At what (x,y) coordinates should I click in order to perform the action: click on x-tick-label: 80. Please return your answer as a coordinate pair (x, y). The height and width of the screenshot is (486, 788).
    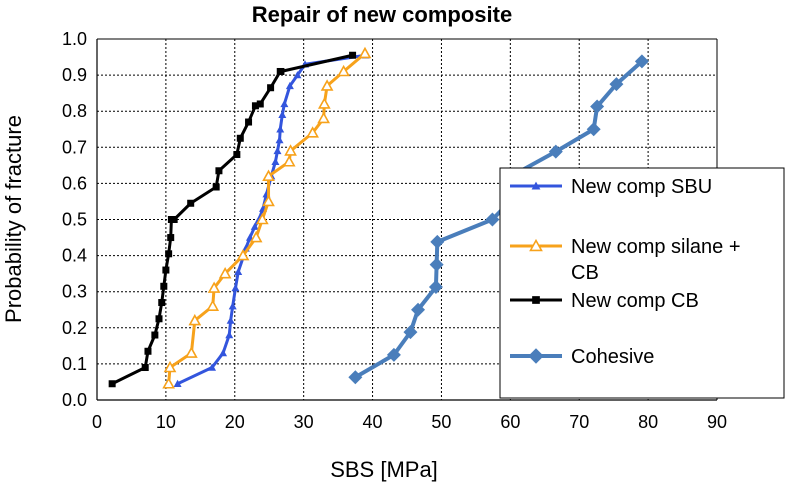
    Looking at the image, I should click on (648, 422).